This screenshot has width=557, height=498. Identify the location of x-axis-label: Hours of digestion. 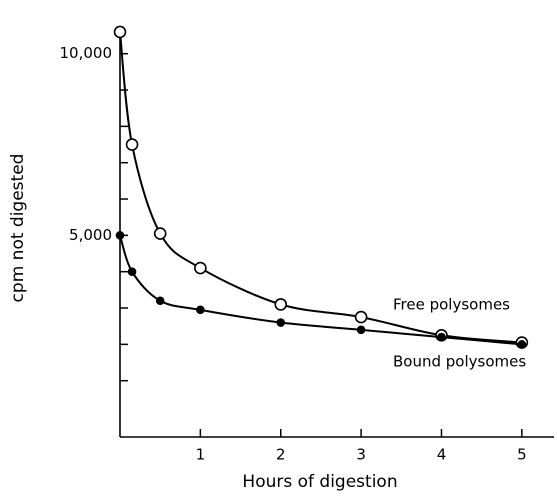
(319, 482).